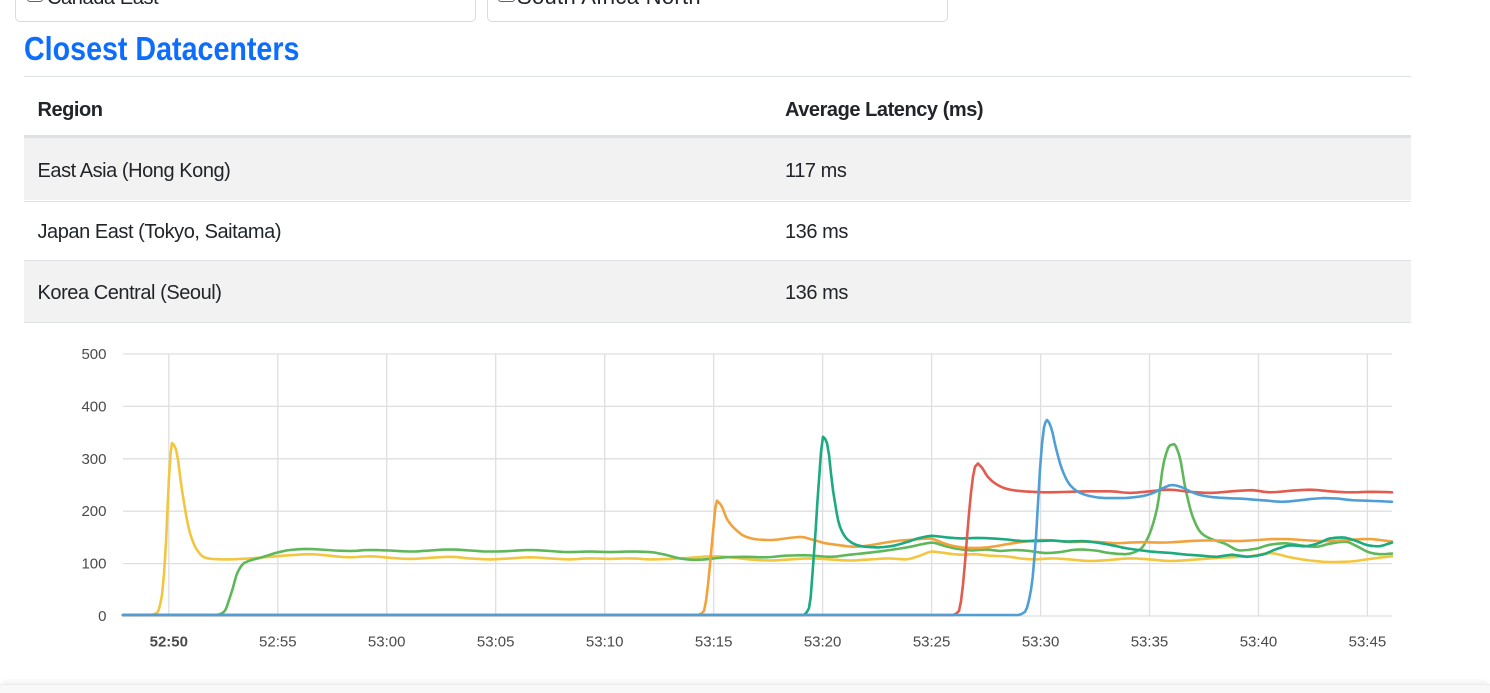  What do you see at coordinates (932, 642) in the screenshot?
I see `svg-text: 53:25` at bounding box center [932, 642].